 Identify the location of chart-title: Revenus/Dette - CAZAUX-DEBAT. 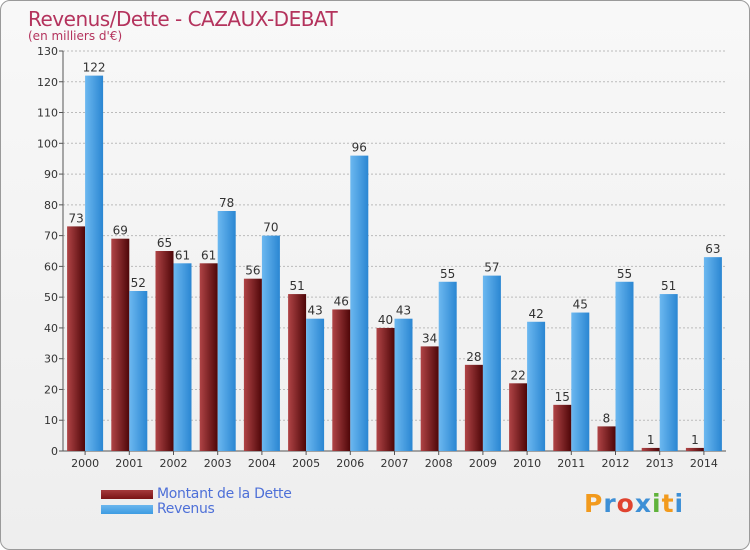
(183, 19).